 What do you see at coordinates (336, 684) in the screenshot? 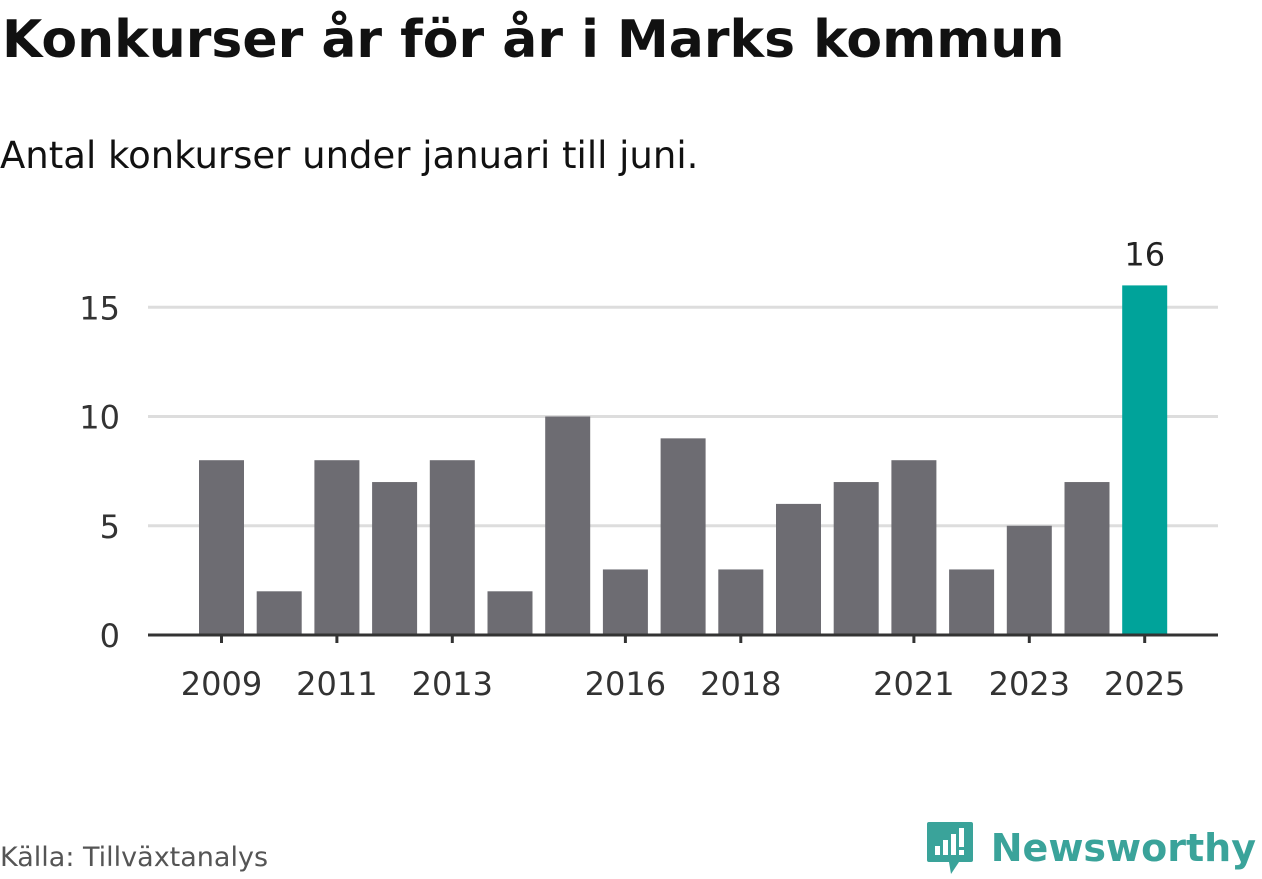
I see `x-tick-label: 2011` at bounding box center [336, 684].